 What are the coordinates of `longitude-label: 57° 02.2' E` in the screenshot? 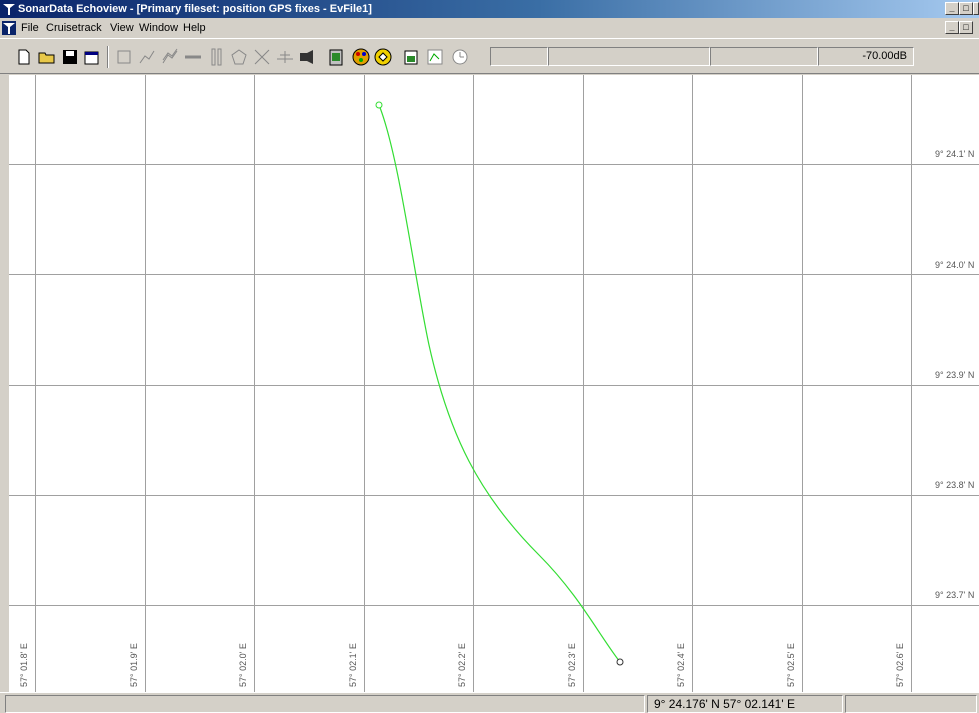 It's located at (462, 665).